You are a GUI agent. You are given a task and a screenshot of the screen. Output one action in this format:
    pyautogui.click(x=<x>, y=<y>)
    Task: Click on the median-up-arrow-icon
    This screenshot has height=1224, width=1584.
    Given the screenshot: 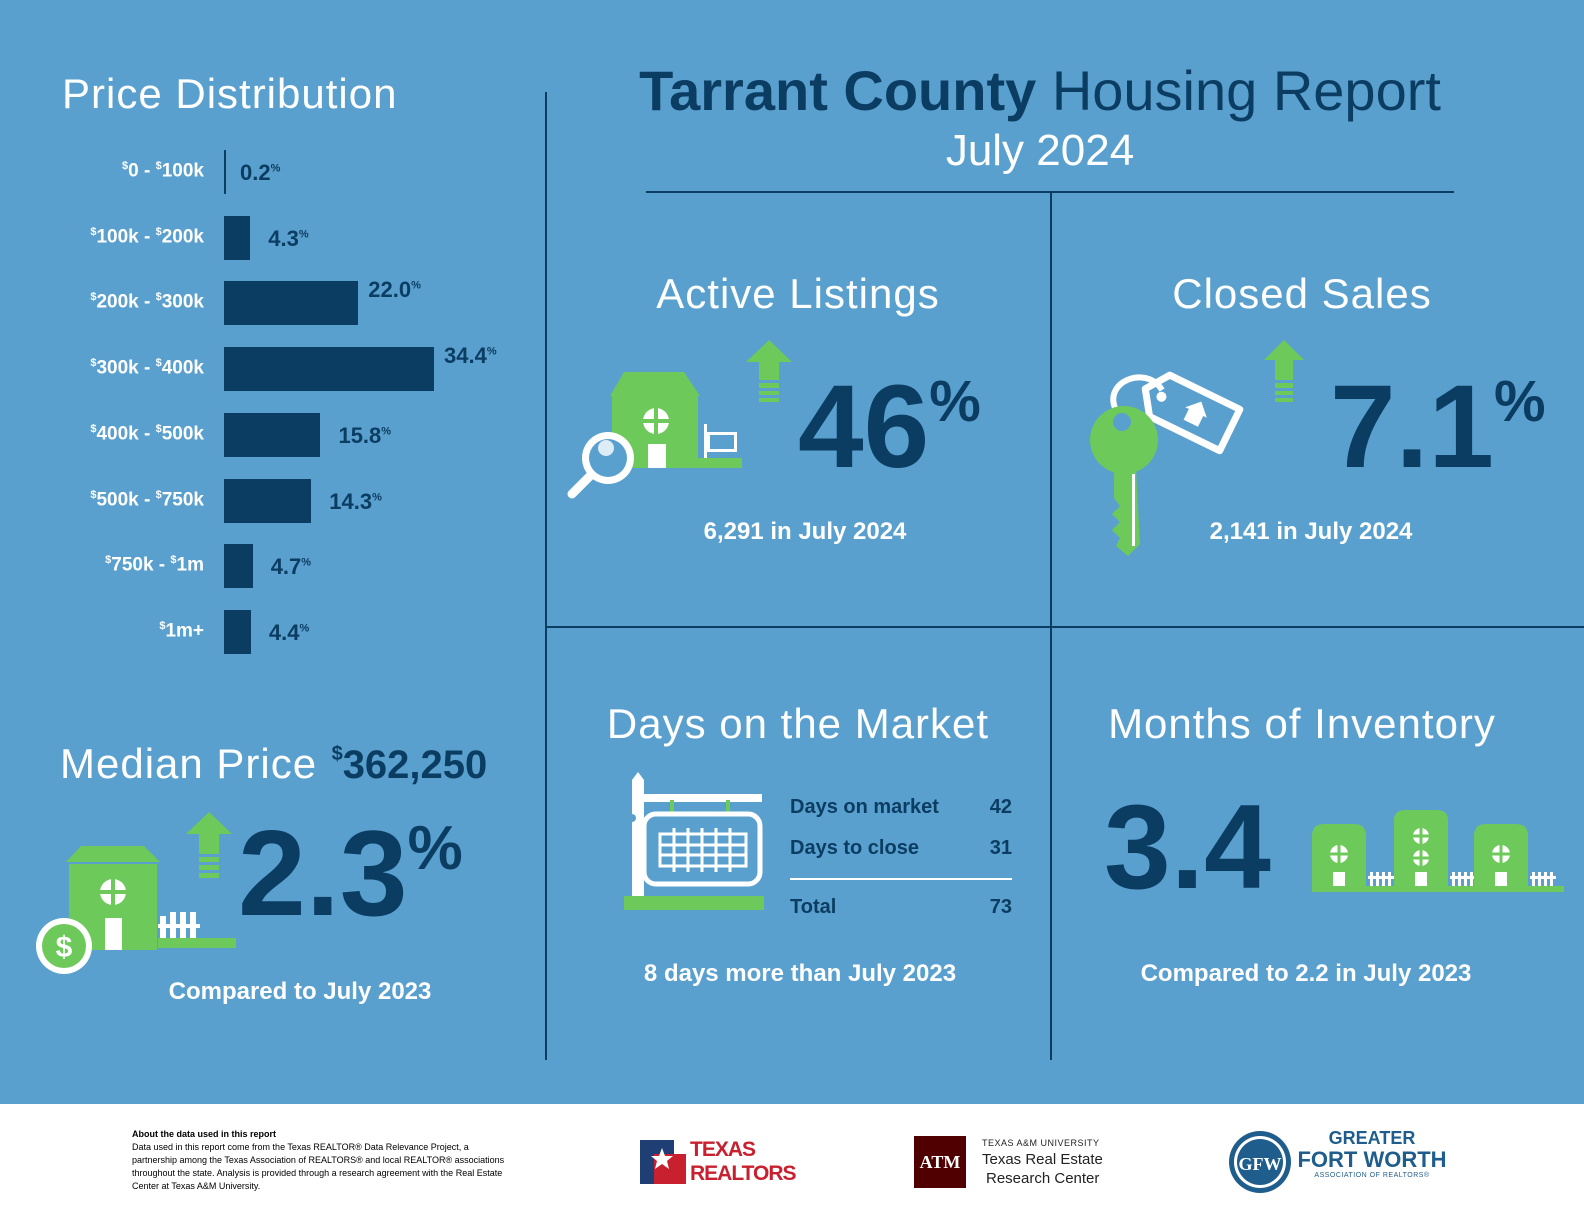 What is the action you would take?
    pyautogui.click(x=209, y=845)
    